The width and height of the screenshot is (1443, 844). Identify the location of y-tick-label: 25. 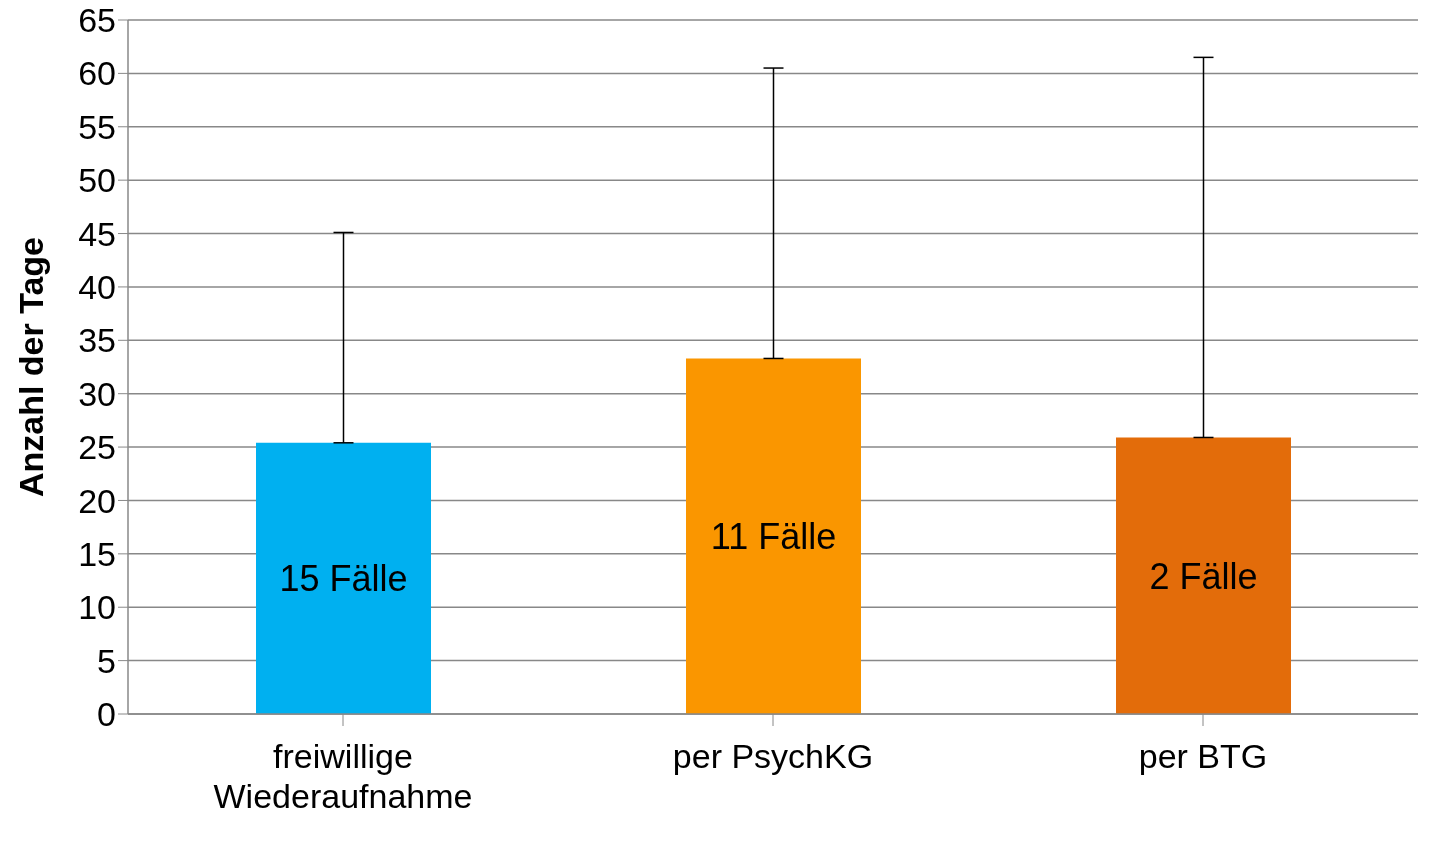
(97, 447).